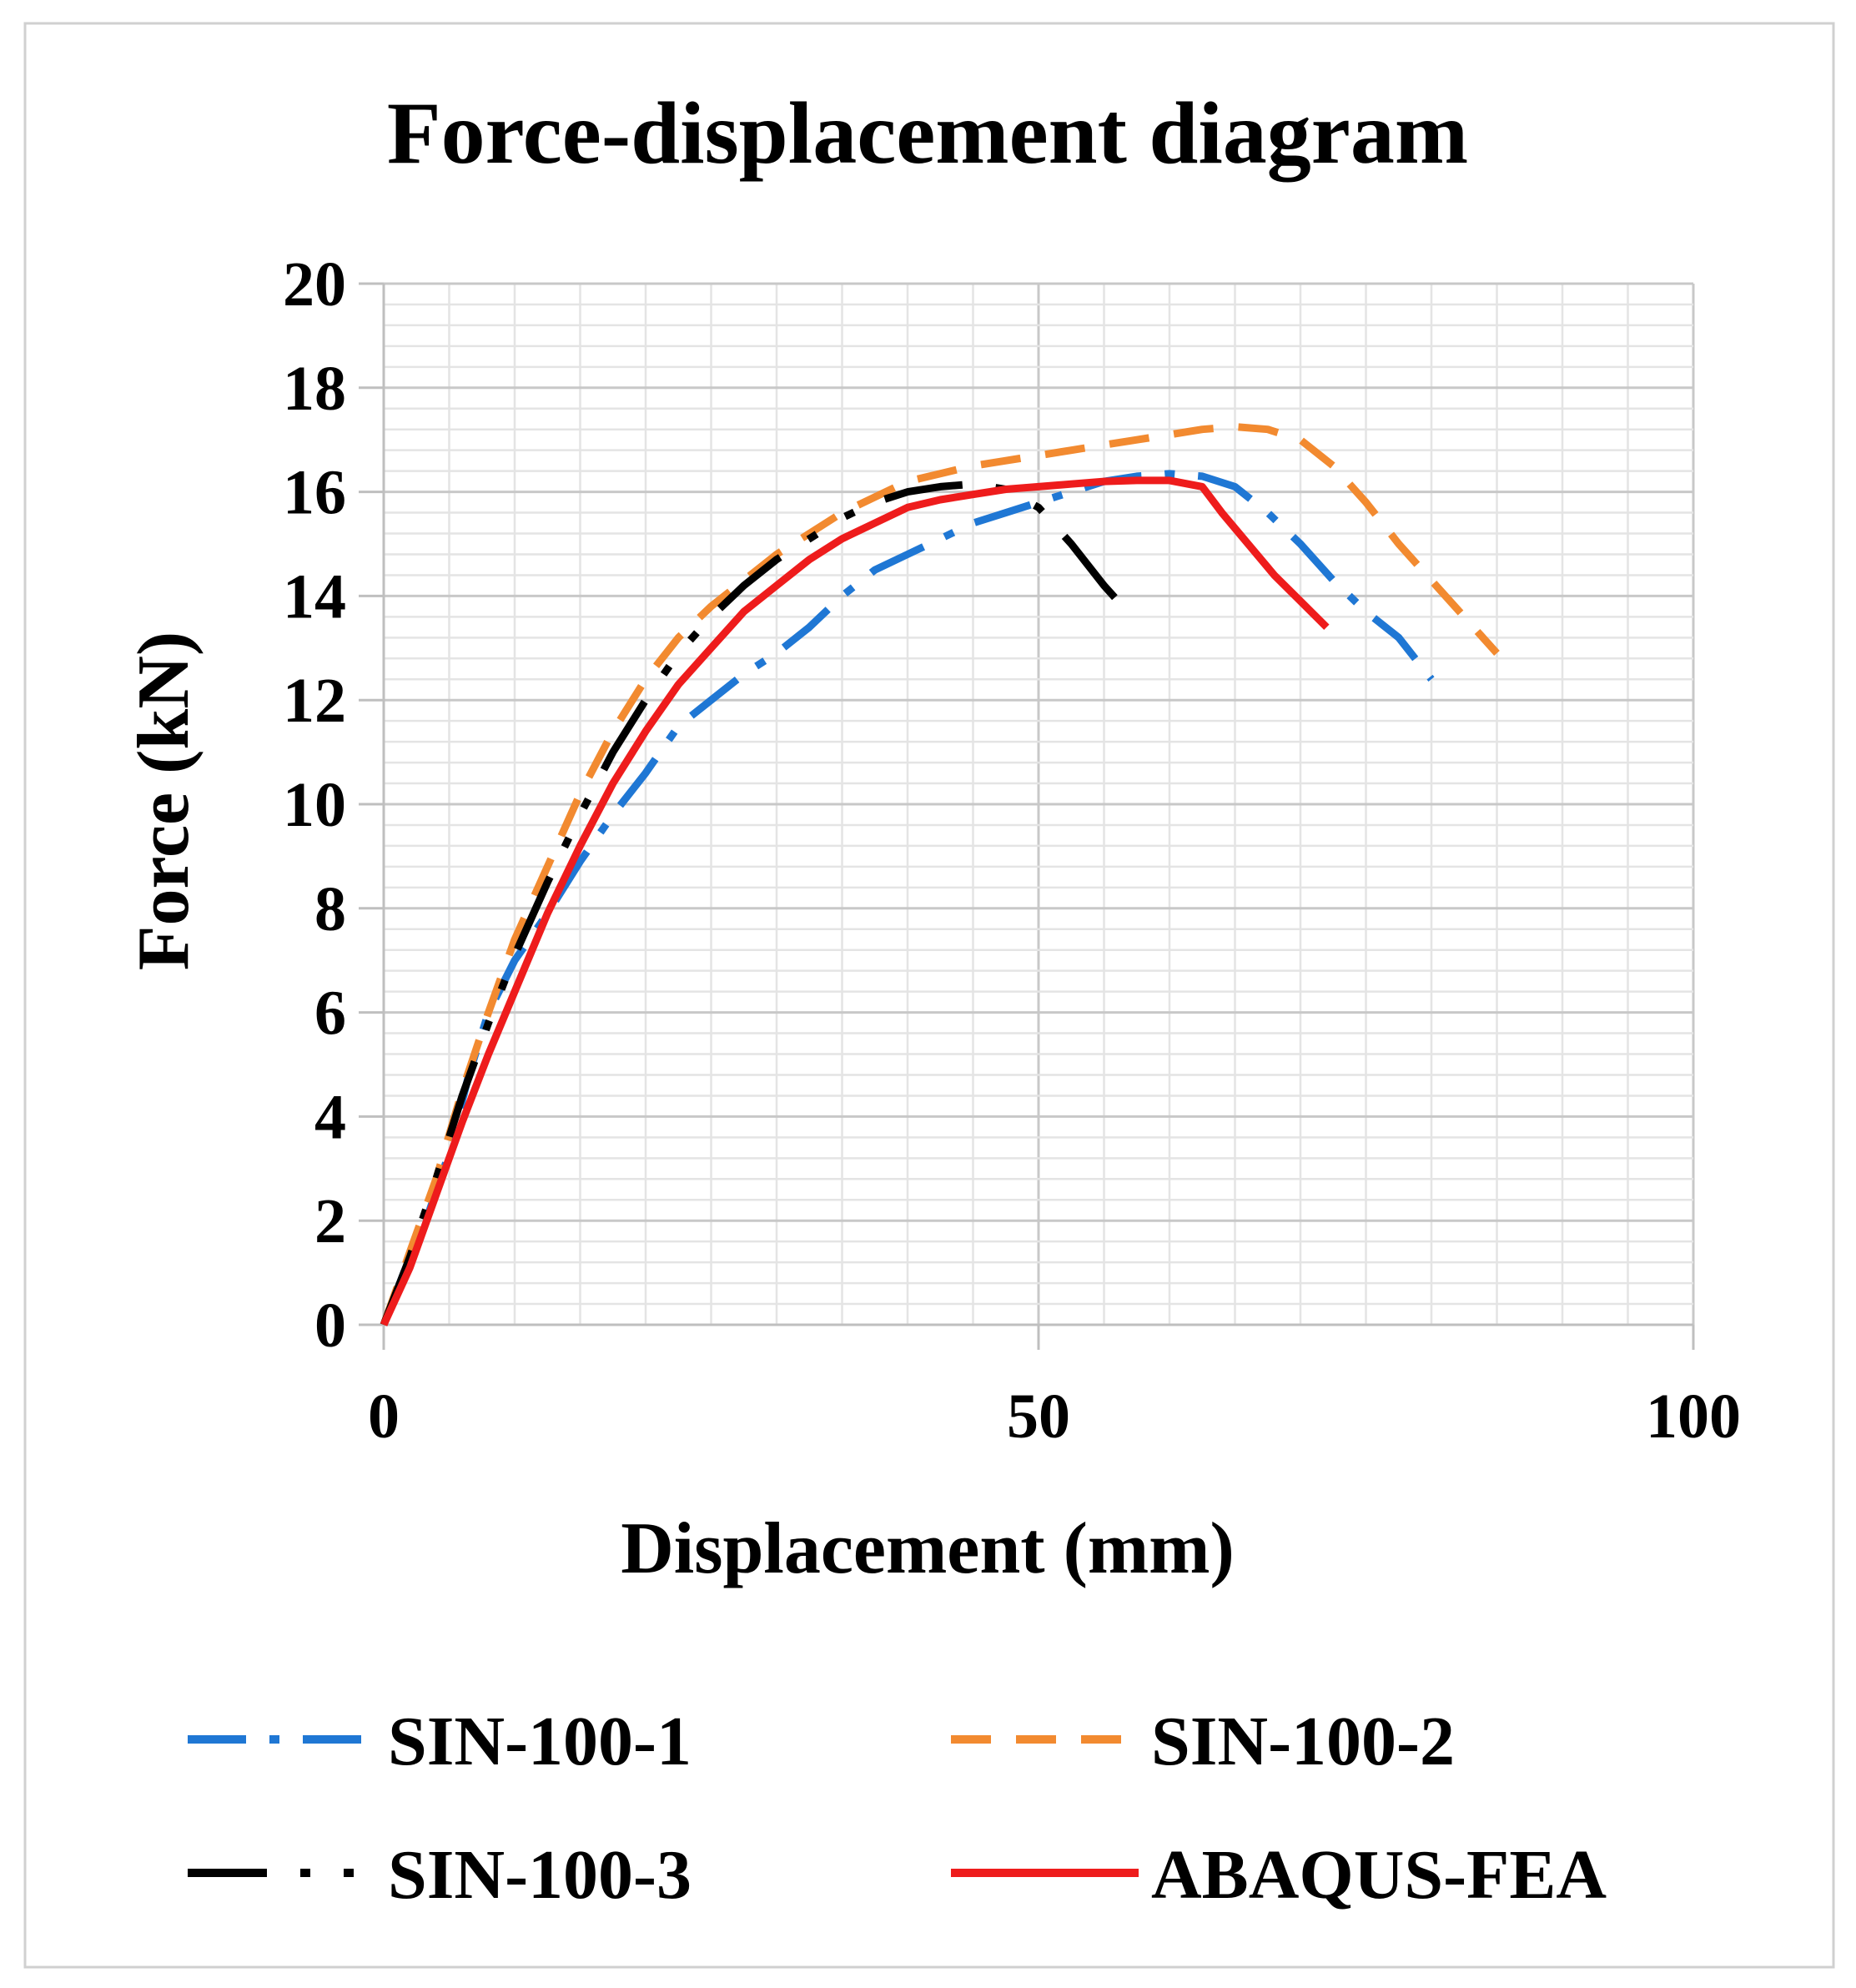  What do you see at coordinates (1303, 1741) in the screenshot?
I see `legend-label: SIN-100-2` at bounding box center [1303, 1741].